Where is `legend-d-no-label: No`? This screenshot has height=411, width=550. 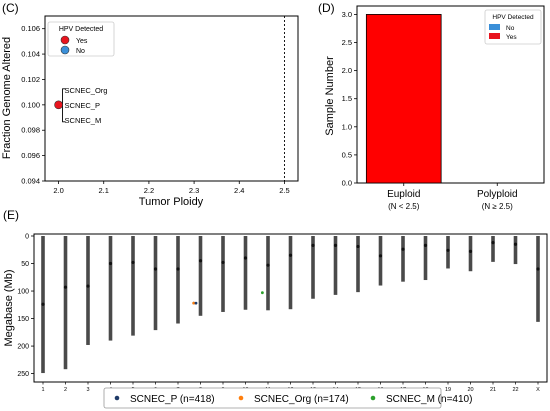
legend-d-no-label: No is located at coordinates (510, 28).